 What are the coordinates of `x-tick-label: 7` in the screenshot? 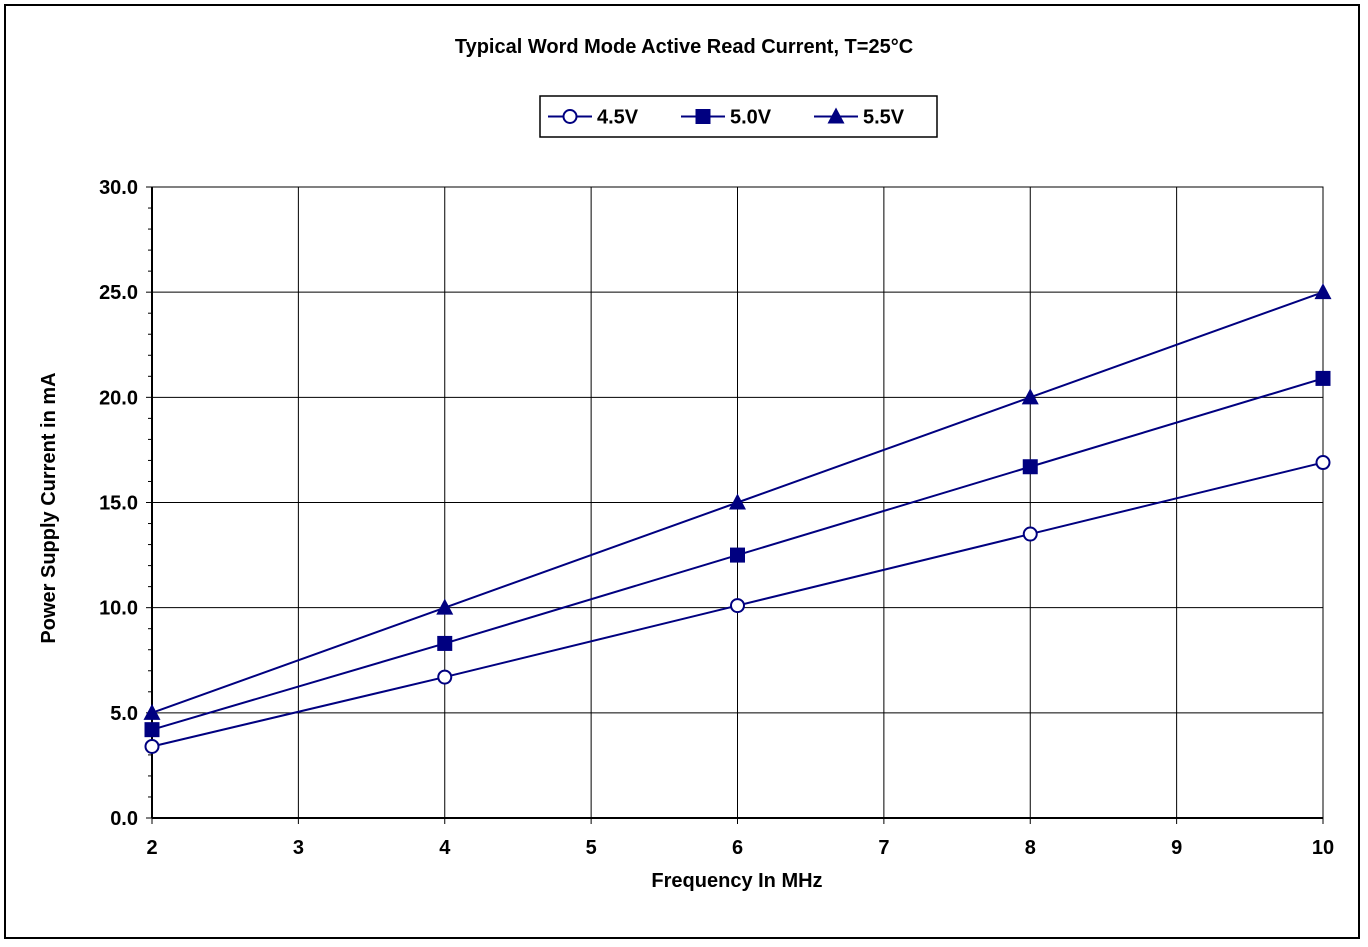 It's located at (883, 848).